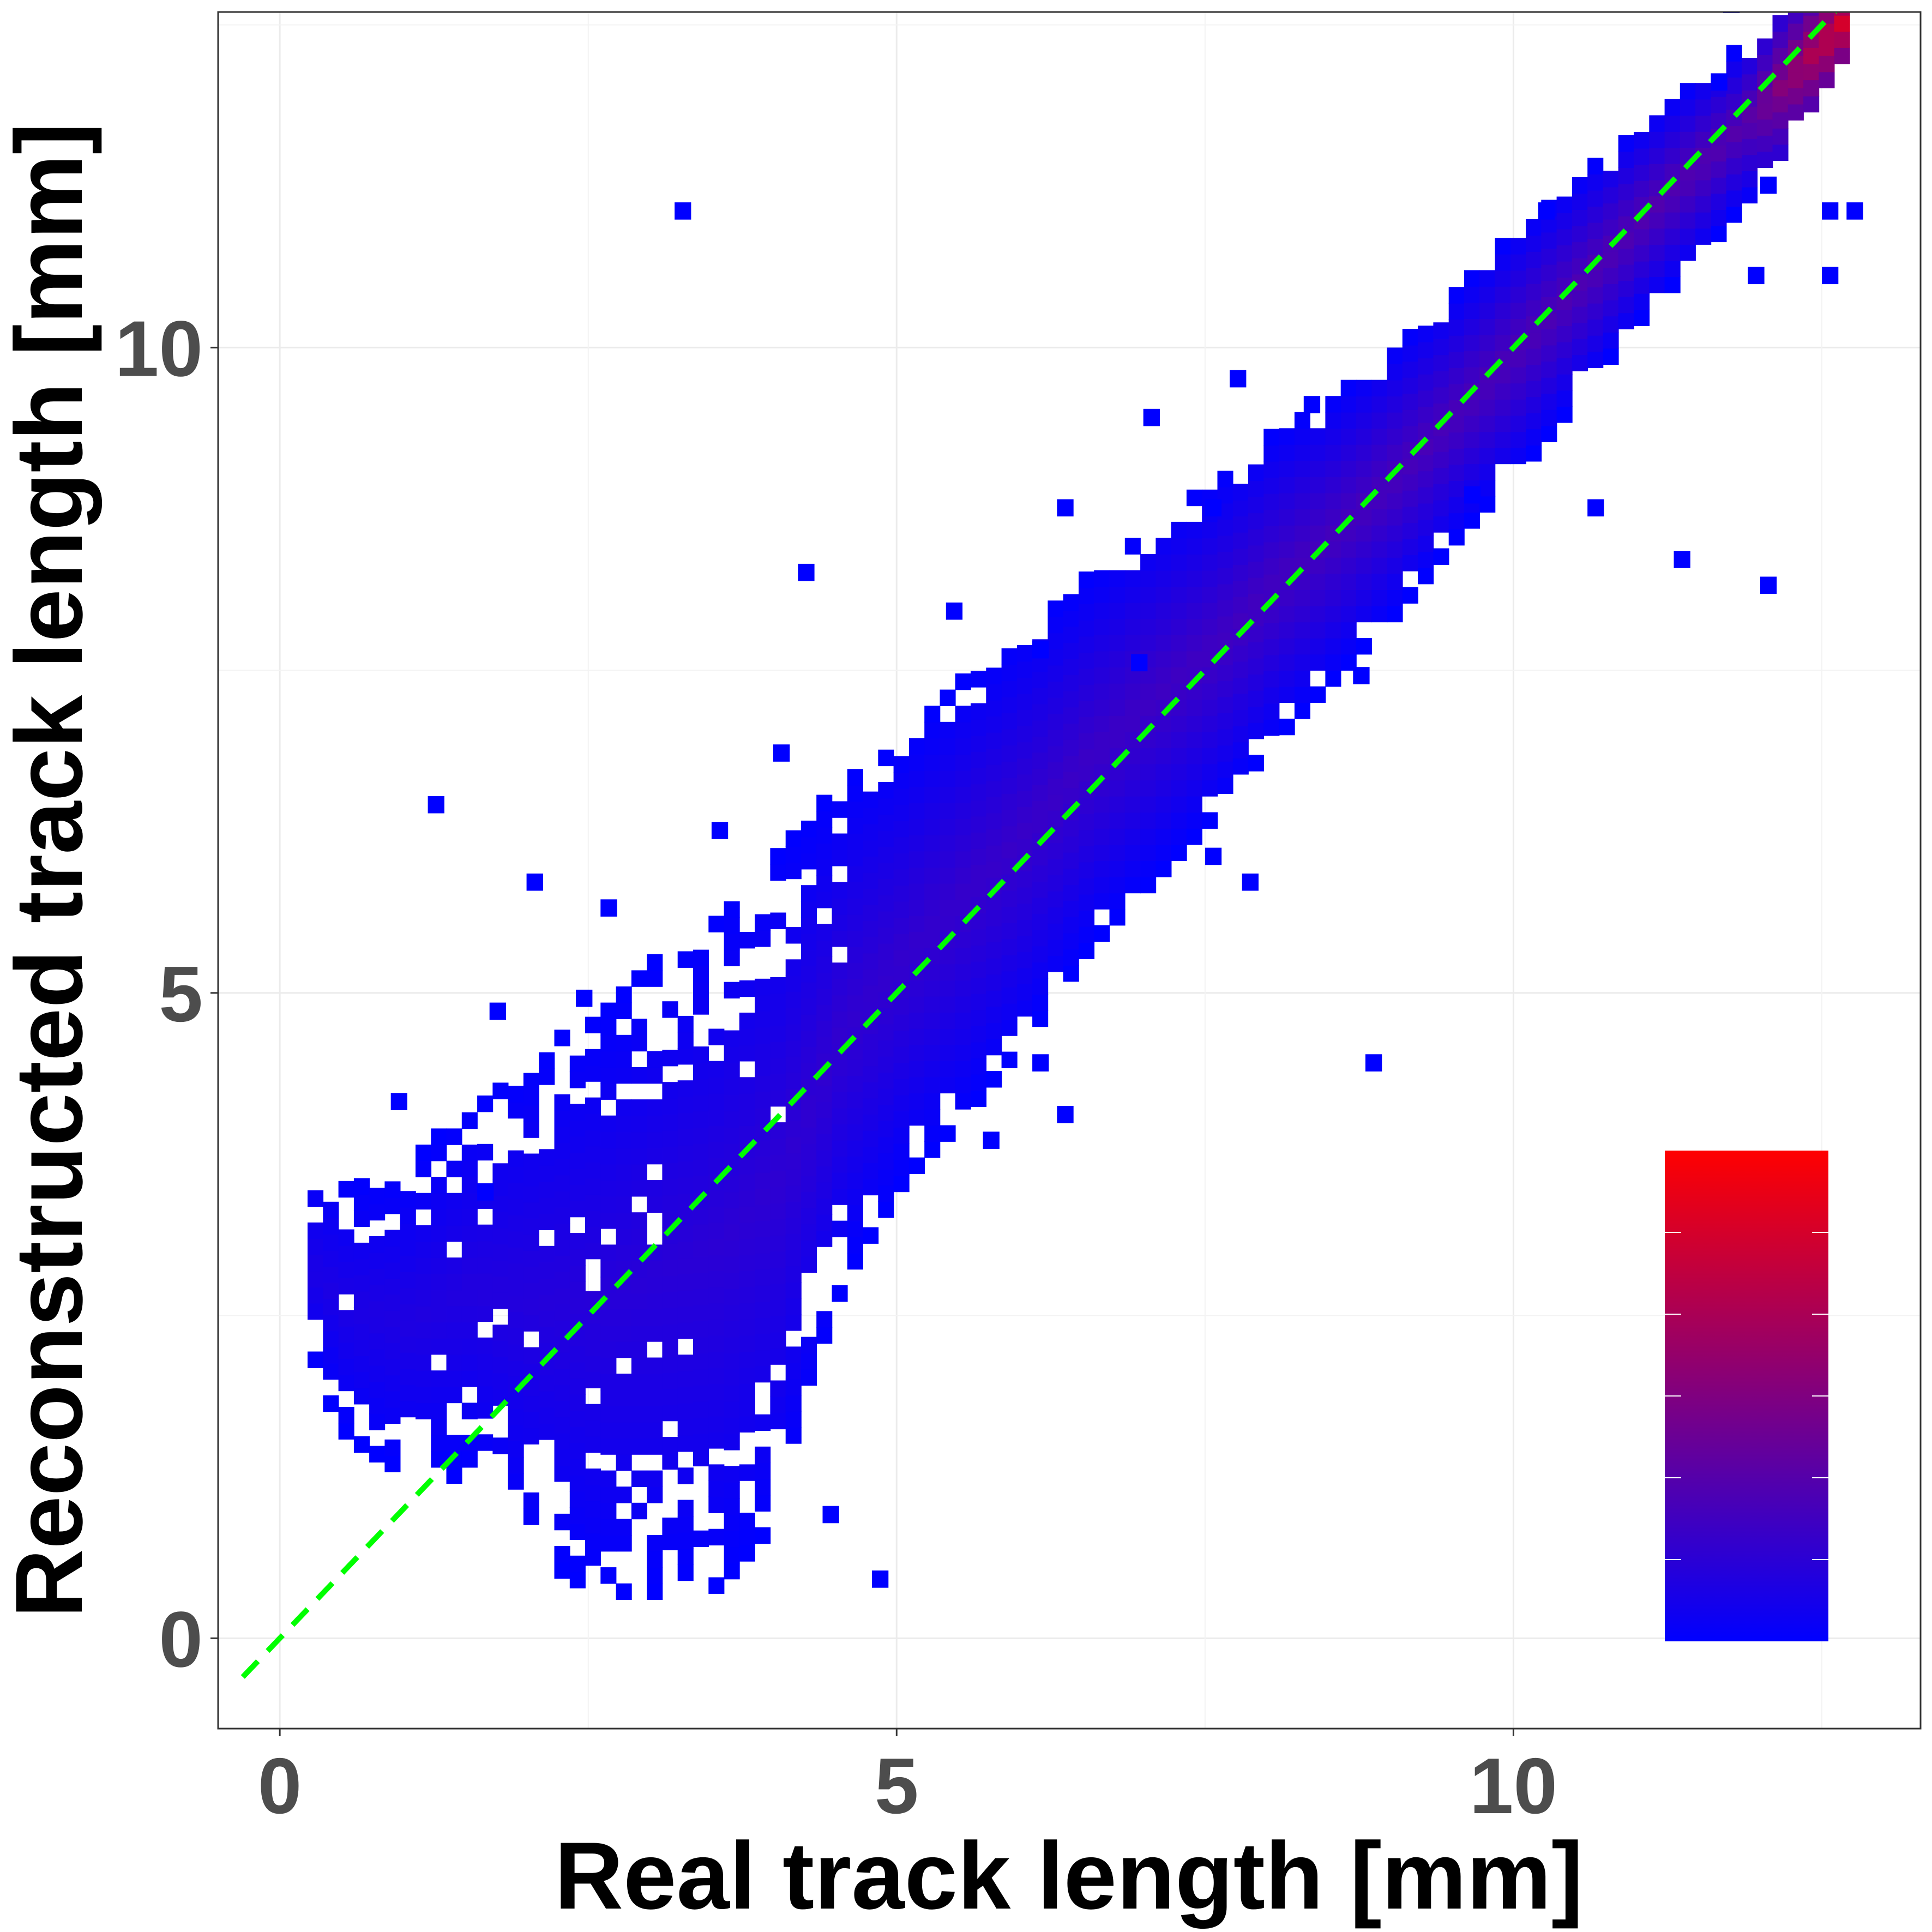 This screenshot has width=1932, height=1932. I want to click on x-tick-label: 10, so click(1513, 1786).